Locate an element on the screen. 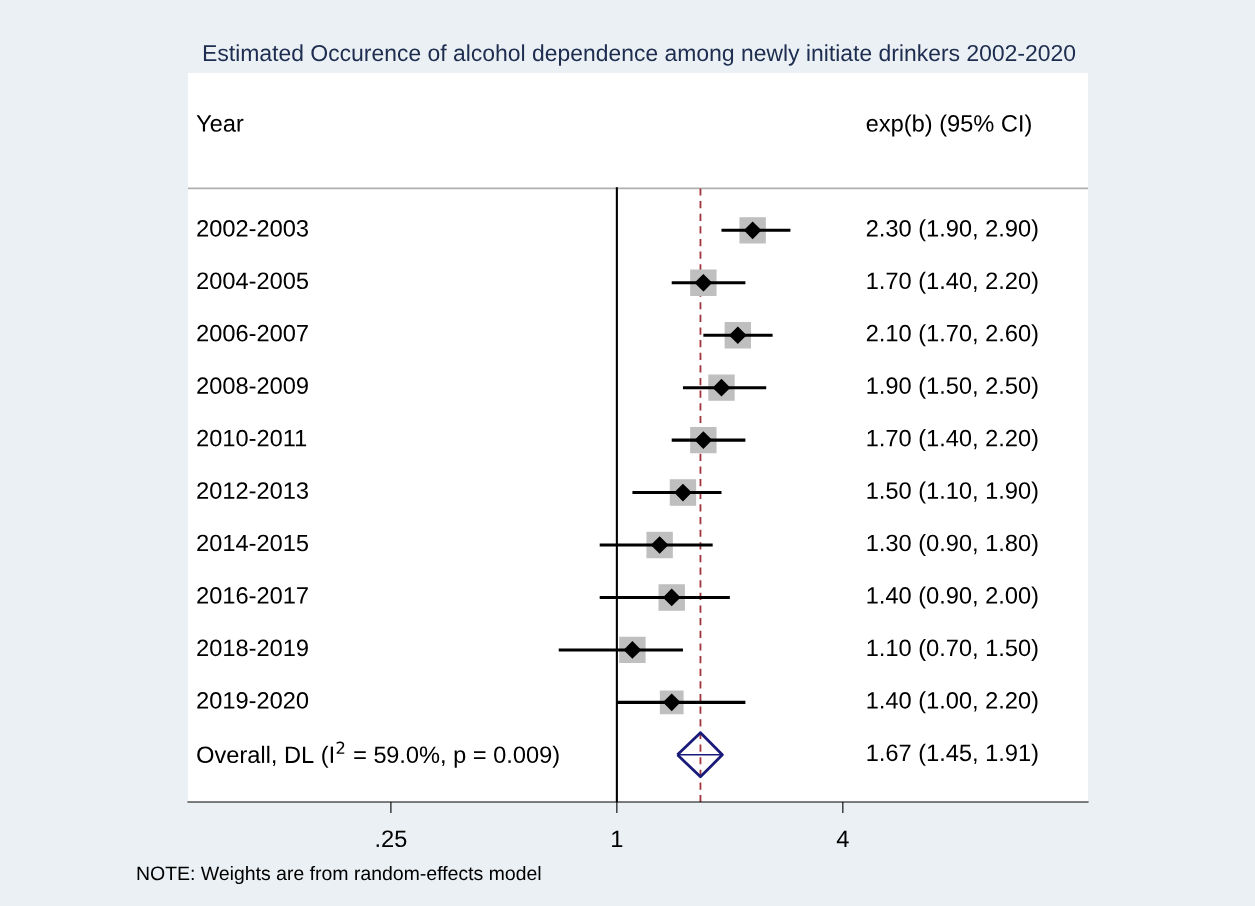 Image resolution: width=1255 pixels, height=906 pixels. x-tick-label: 1 is located at coordinates (617, 838).